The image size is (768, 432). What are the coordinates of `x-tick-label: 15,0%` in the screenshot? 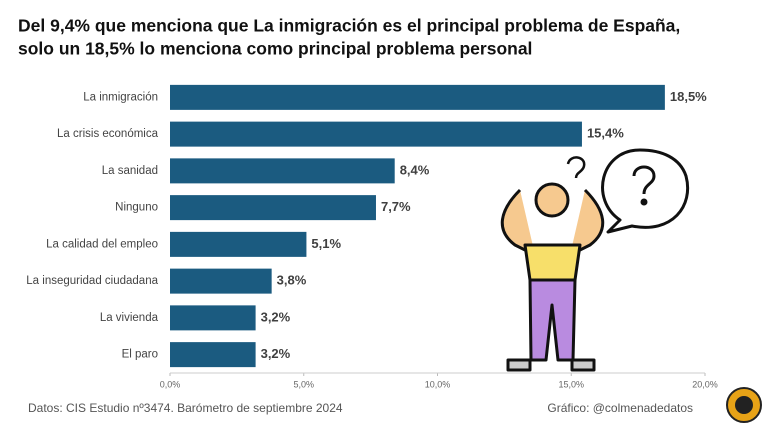 It's located at (571, 384).